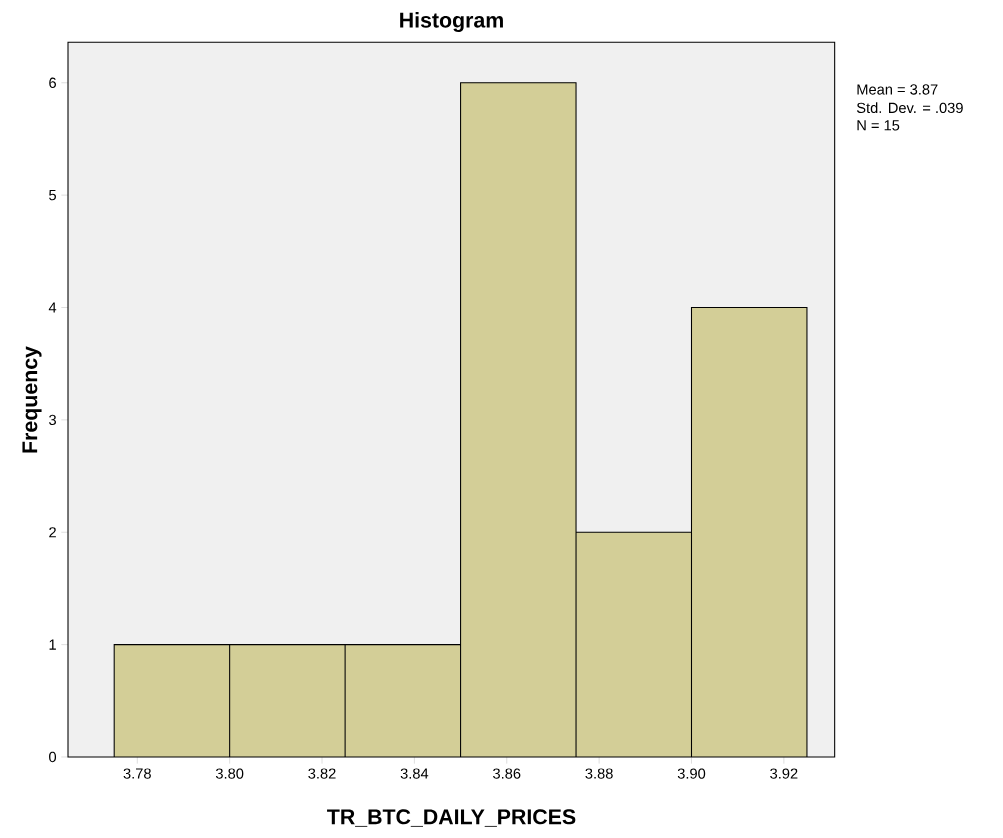 This screenshot has height=838, width=1003. Describe the element at coordinates (52, 644) in the screenshot. I see `y-tick-label: 1` at that location.